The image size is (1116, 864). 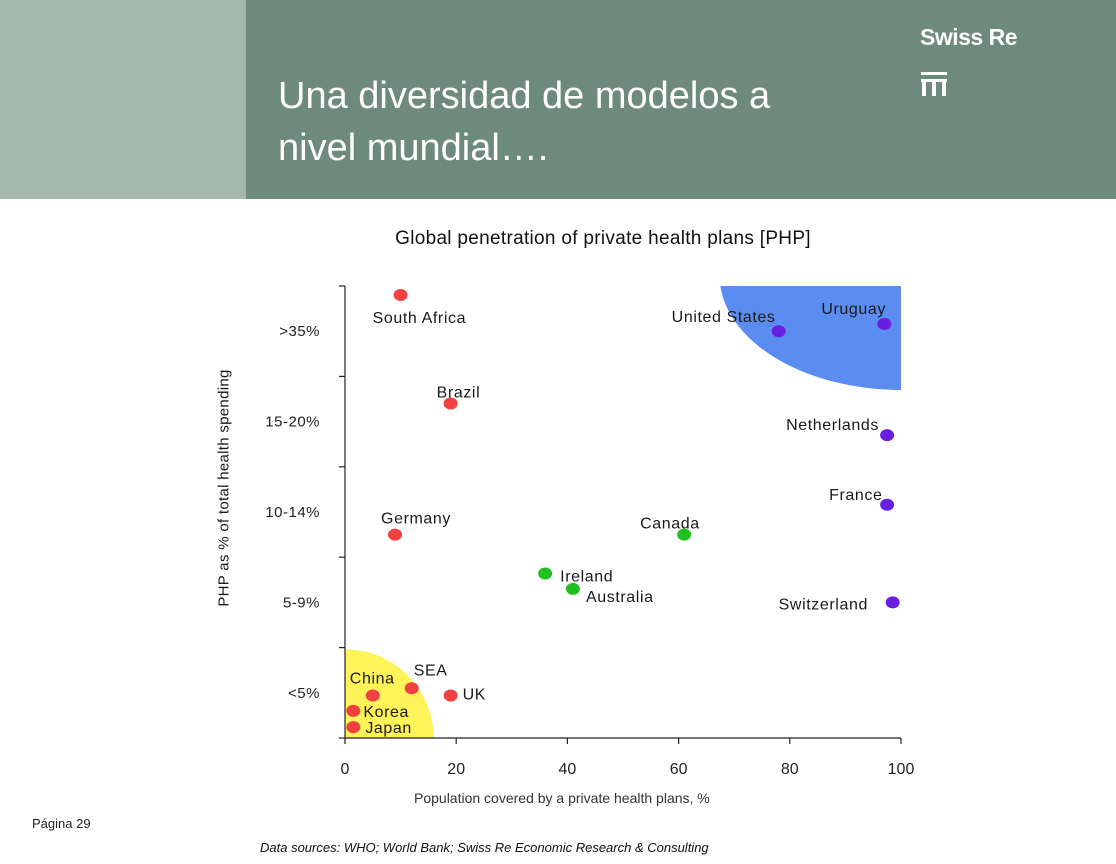 What do you see at coordinates (887, 504) in the screenshot?
I see `point-france` at bounding box center [887, 504].